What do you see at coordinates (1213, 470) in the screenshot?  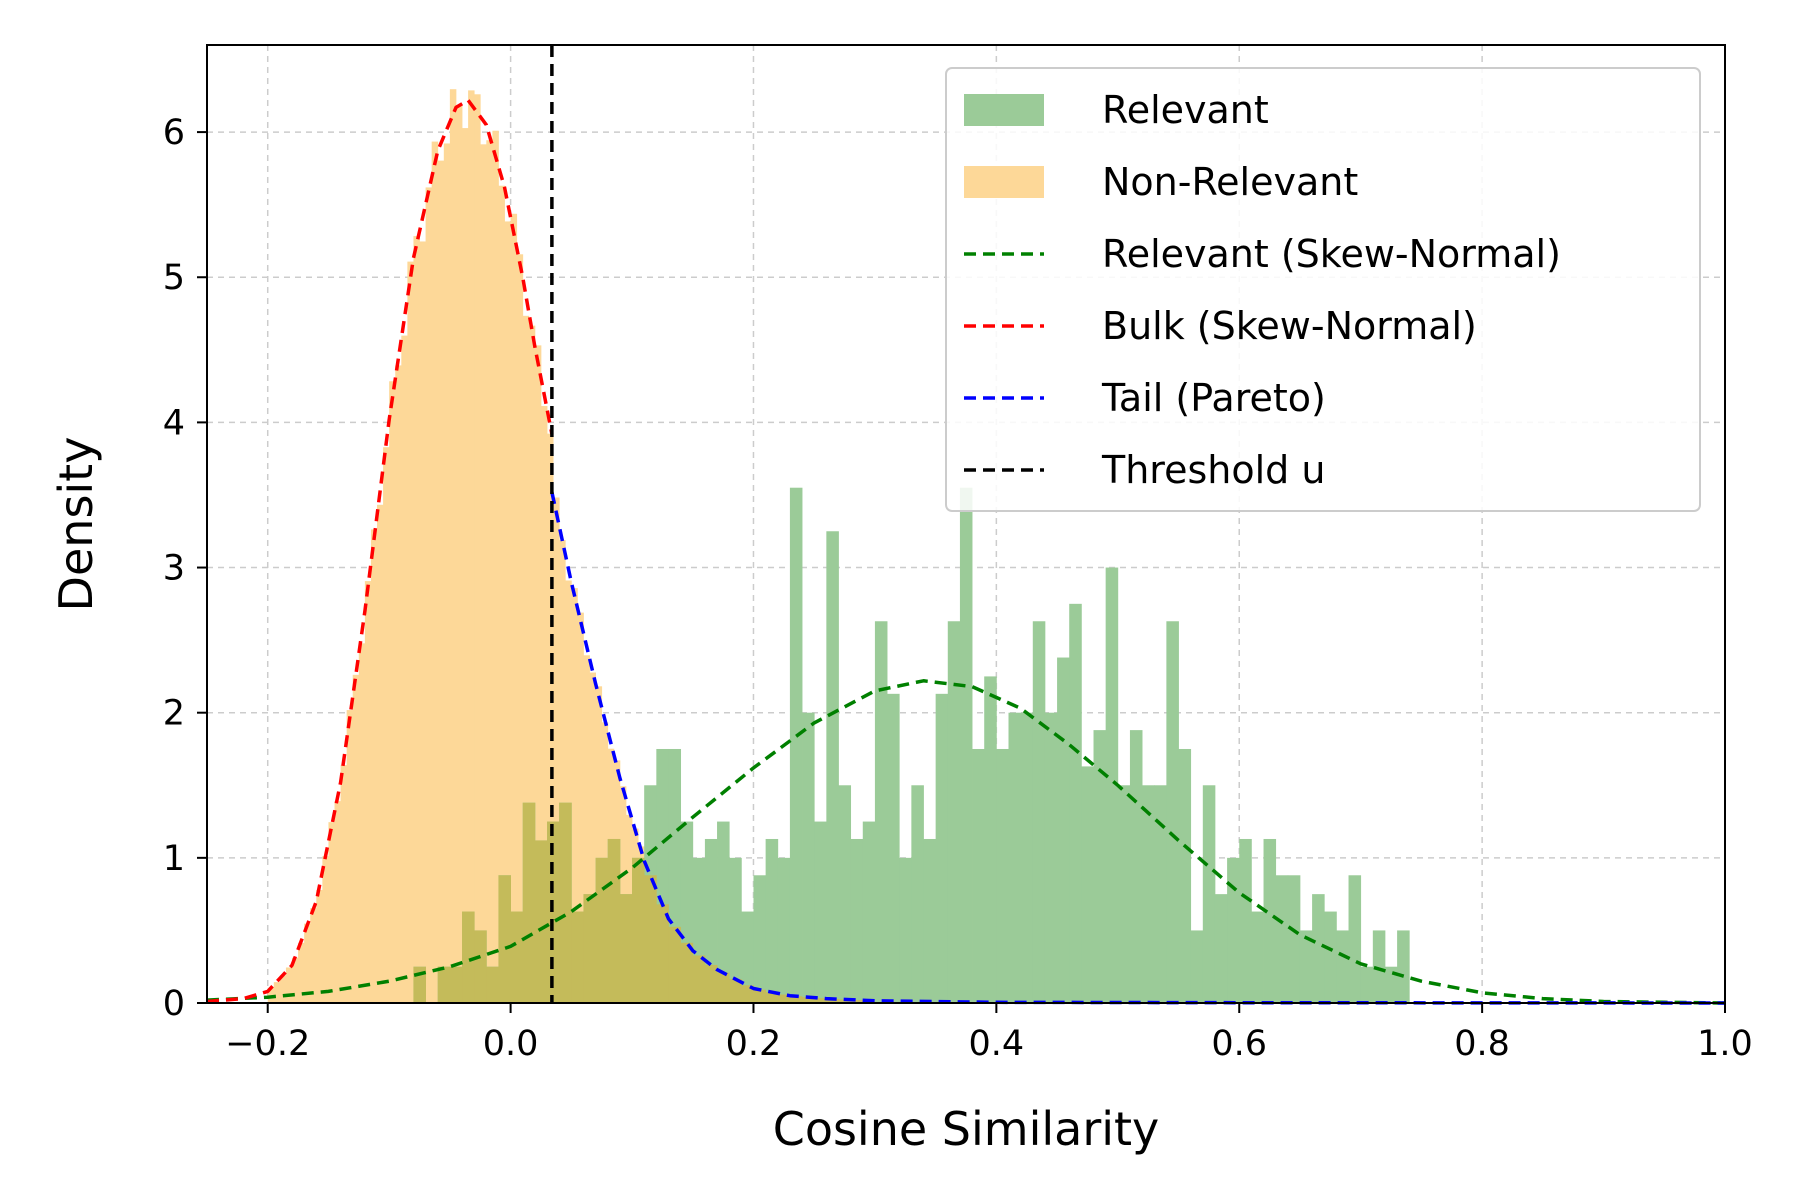 I see `legend-label-threshold: Threshold u` at bounding box center [1213, 470].